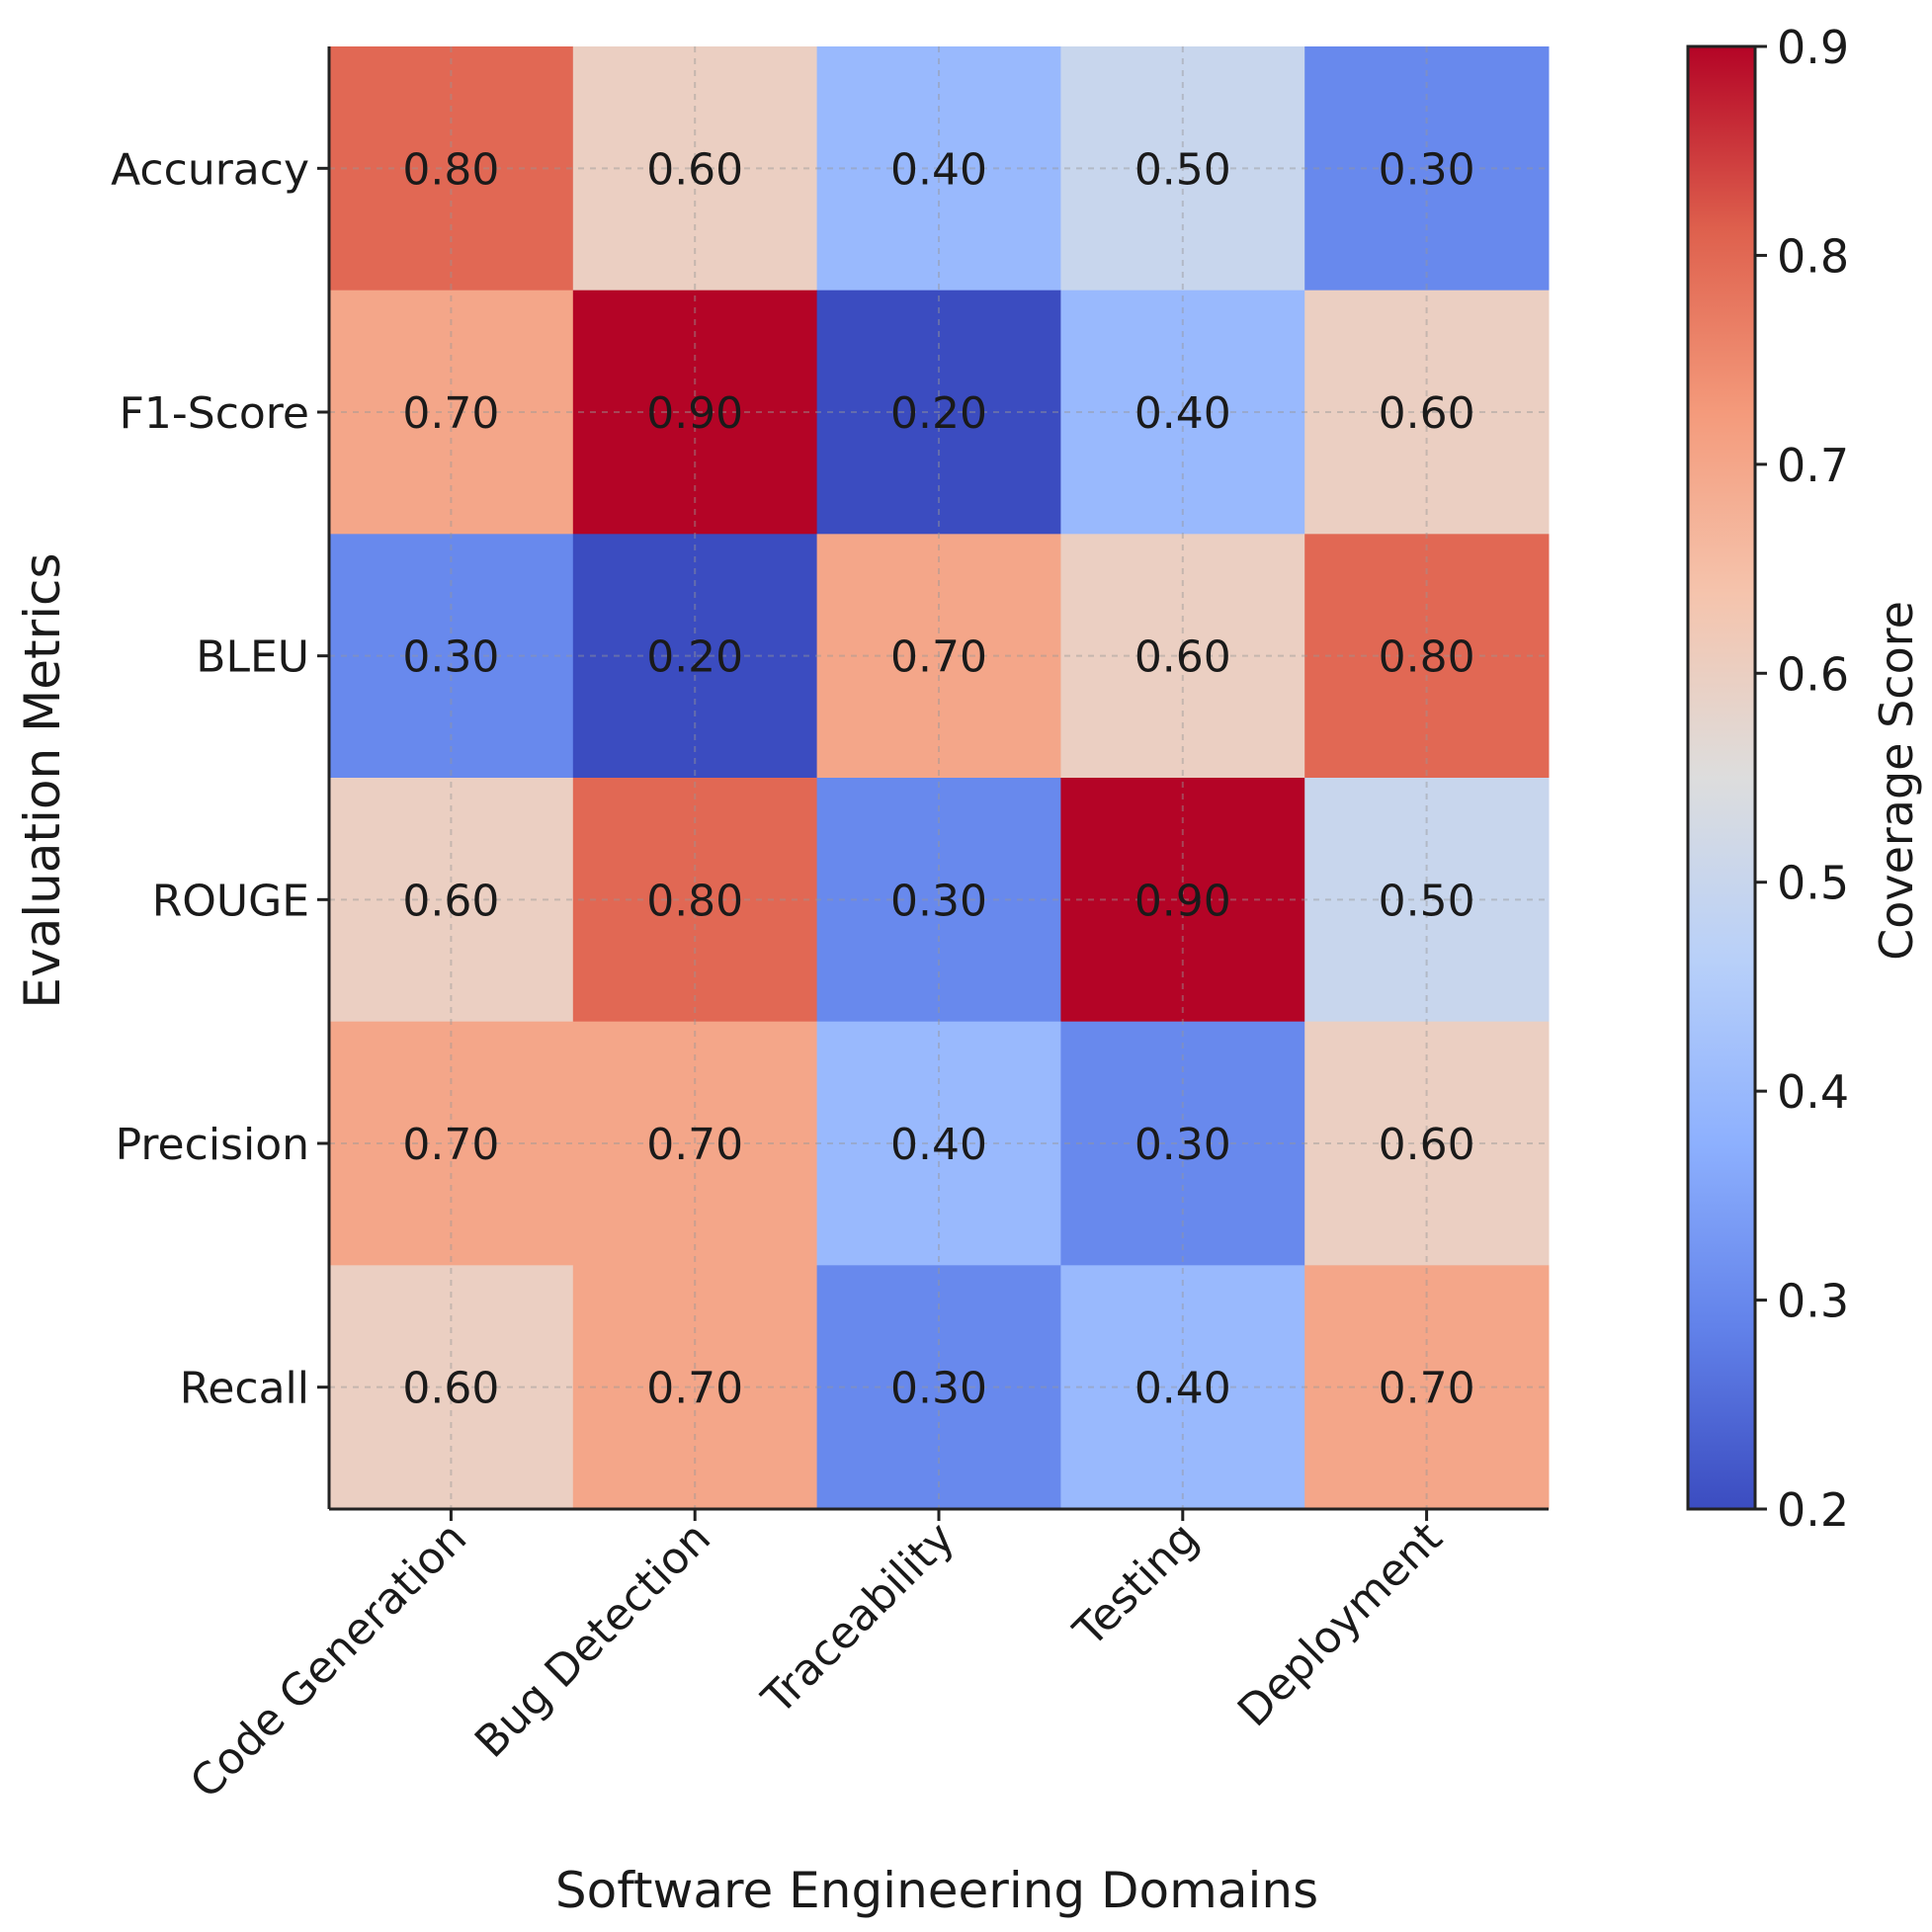  I want to click on heatmap-cell-precision-code-generation, so click(451, 1143).